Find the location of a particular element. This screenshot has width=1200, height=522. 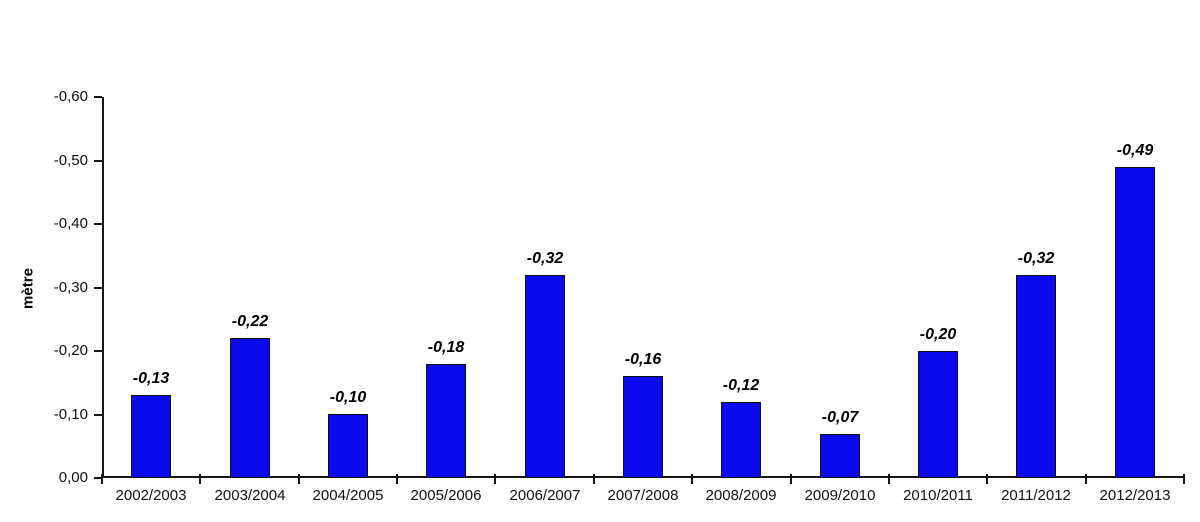

x-axis-category-label: 2009/2010 is located at coordinates (840, 495).